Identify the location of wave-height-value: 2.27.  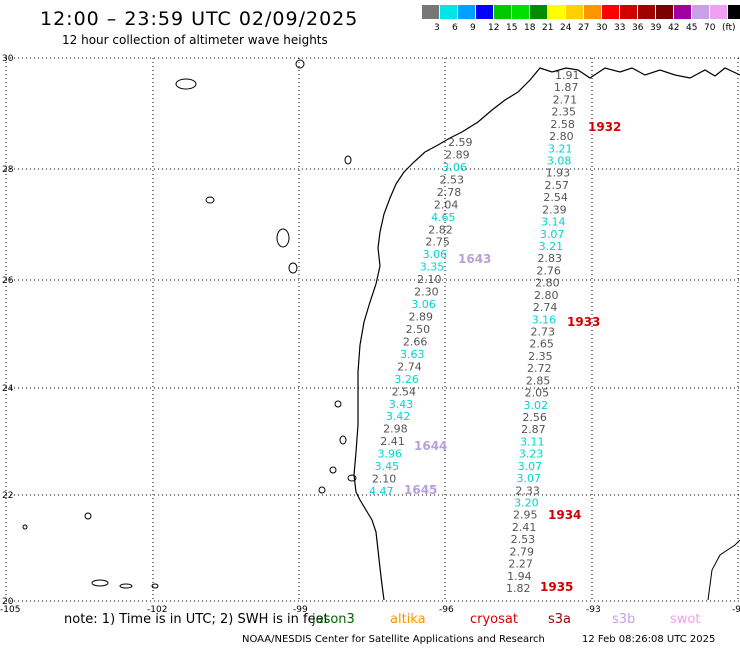
(520, 564).